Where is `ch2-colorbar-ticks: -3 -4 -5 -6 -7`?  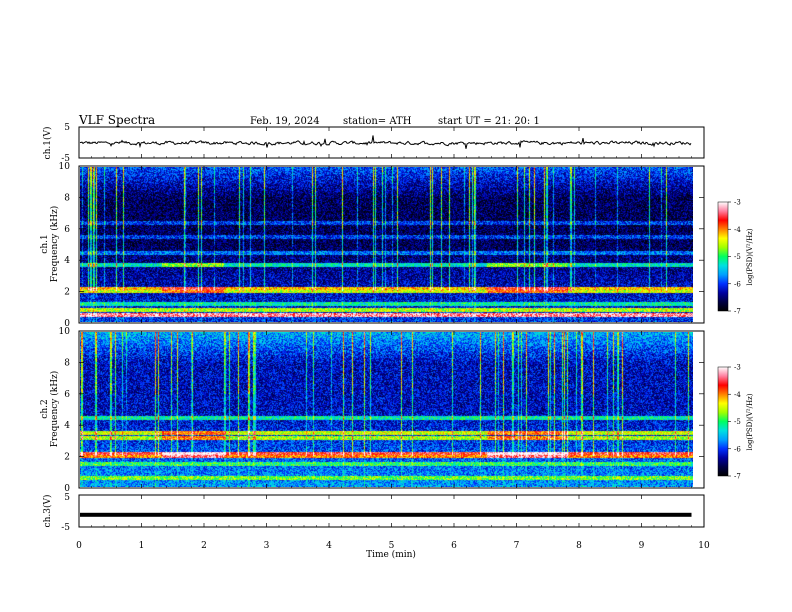 ch2-colorbar-ticks: -3 -4 -5 -6 -7 is located at coordinates (734, 422).